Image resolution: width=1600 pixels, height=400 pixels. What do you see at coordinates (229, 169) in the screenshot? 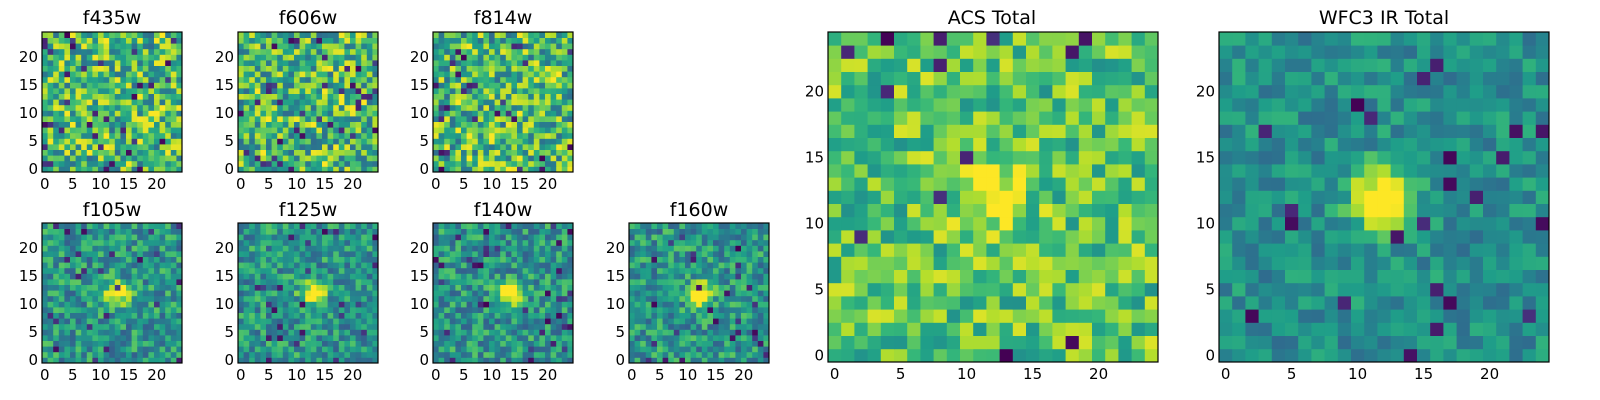
I see `y-tick: 0` at bounding box center [229, 169].